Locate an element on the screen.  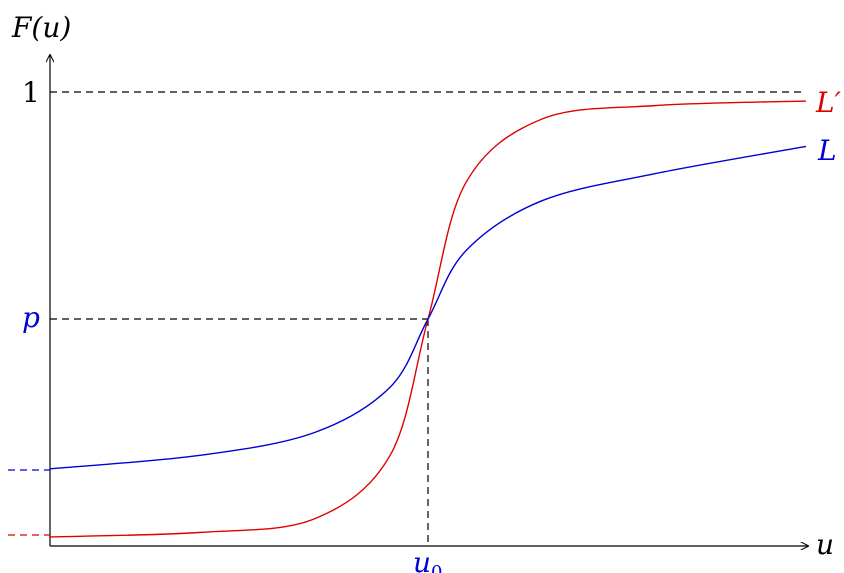
u0-base: u is located at coordinates (422, 559).